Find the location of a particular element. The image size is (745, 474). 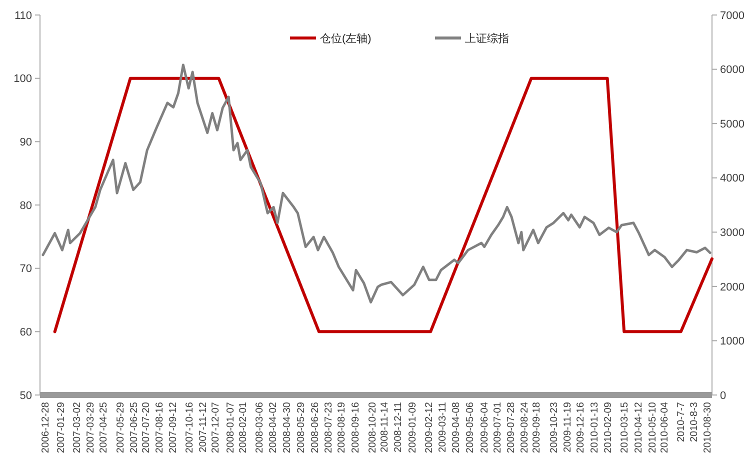

x-tick-label: 2010-02-09 is located at coordinates (608, 428).